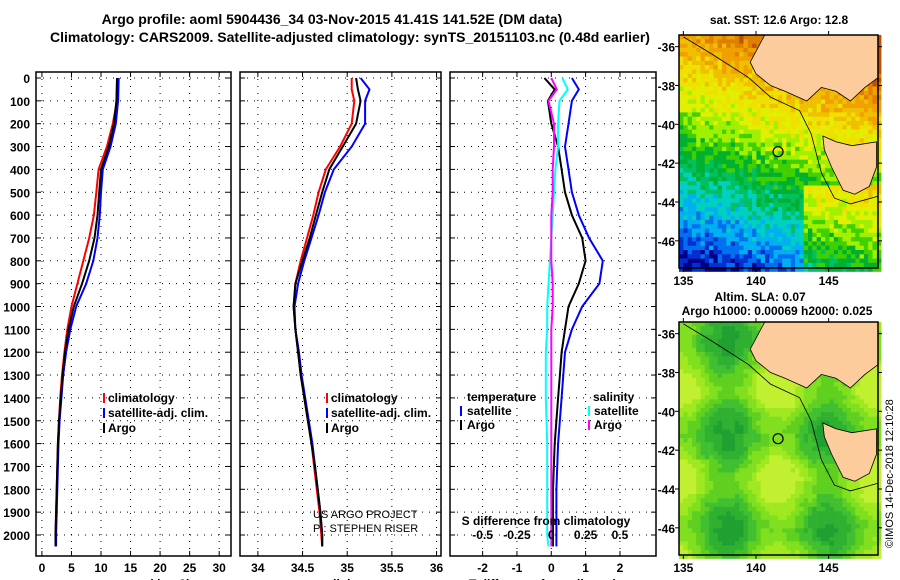  I want to click on y-tick-label: 0, so click(26, 79).